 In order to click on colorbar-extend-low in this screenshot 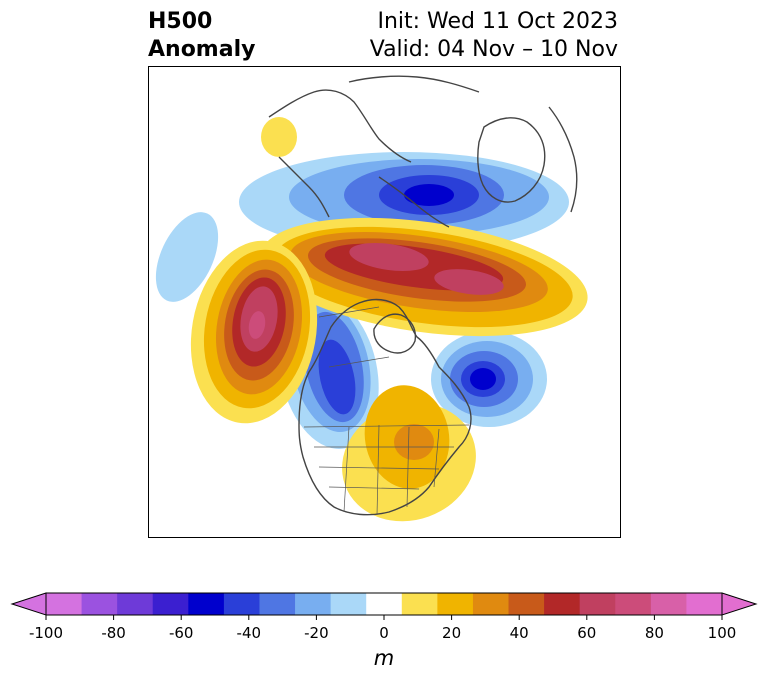, I will do `click(28, 604)`.